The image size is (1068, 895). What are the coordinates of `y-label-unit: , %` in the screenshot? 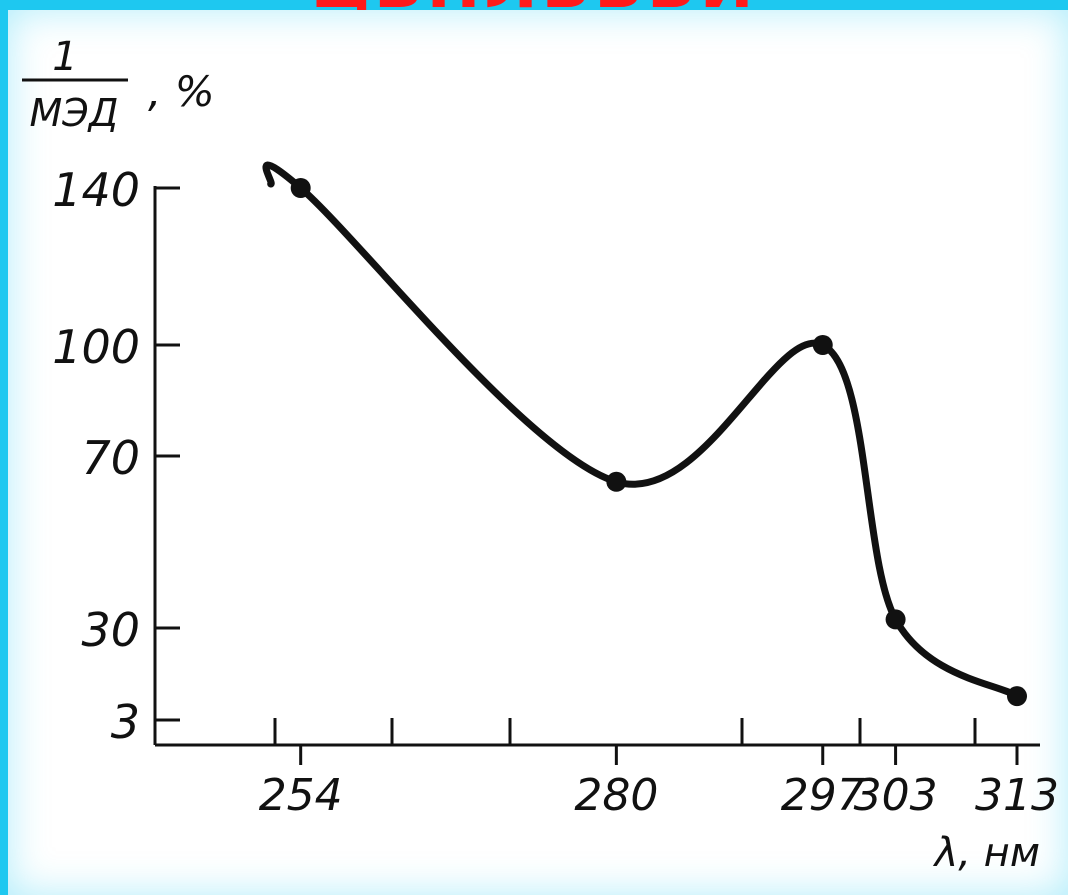 It's located at (181, 91).